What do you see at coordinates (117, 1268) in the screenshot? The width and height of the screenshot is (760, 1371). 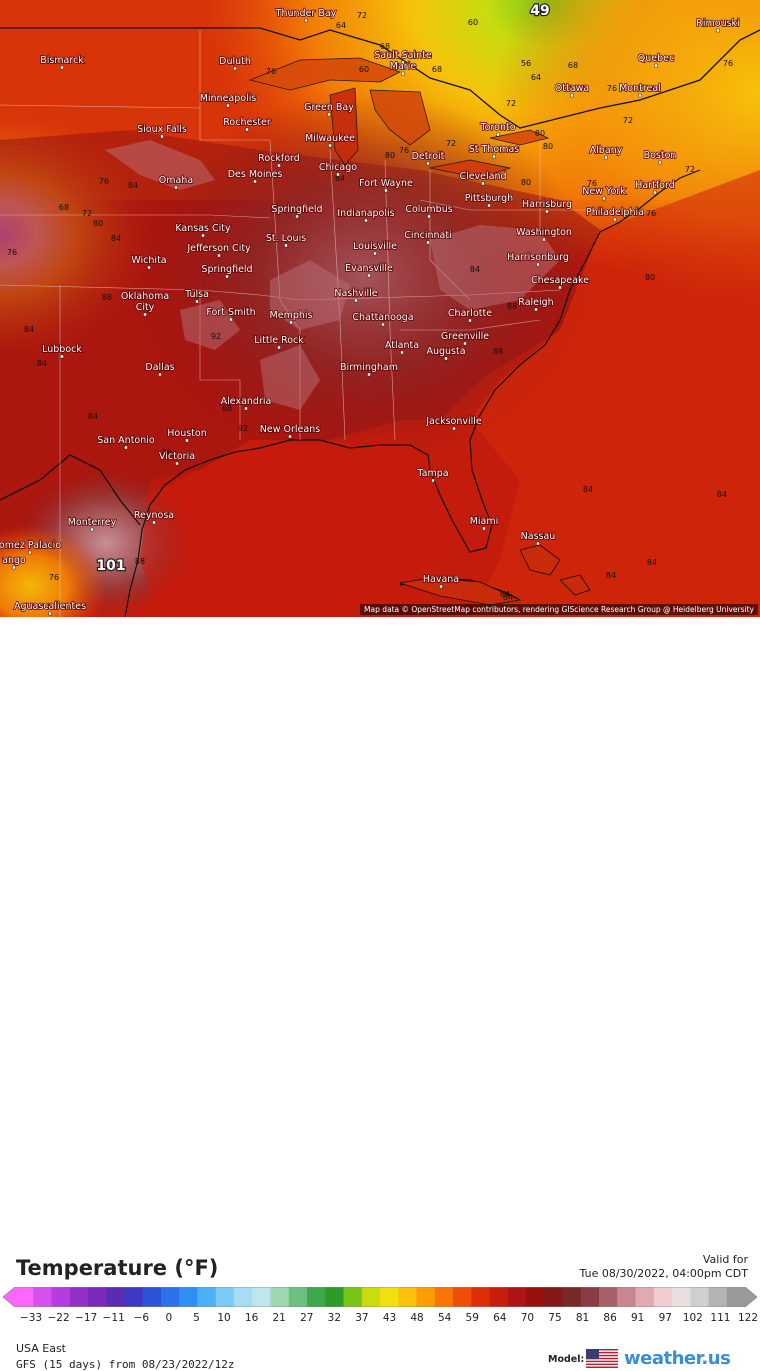 I see `legend-title: Temperature (°F)` at bounding box center [117, 1268].